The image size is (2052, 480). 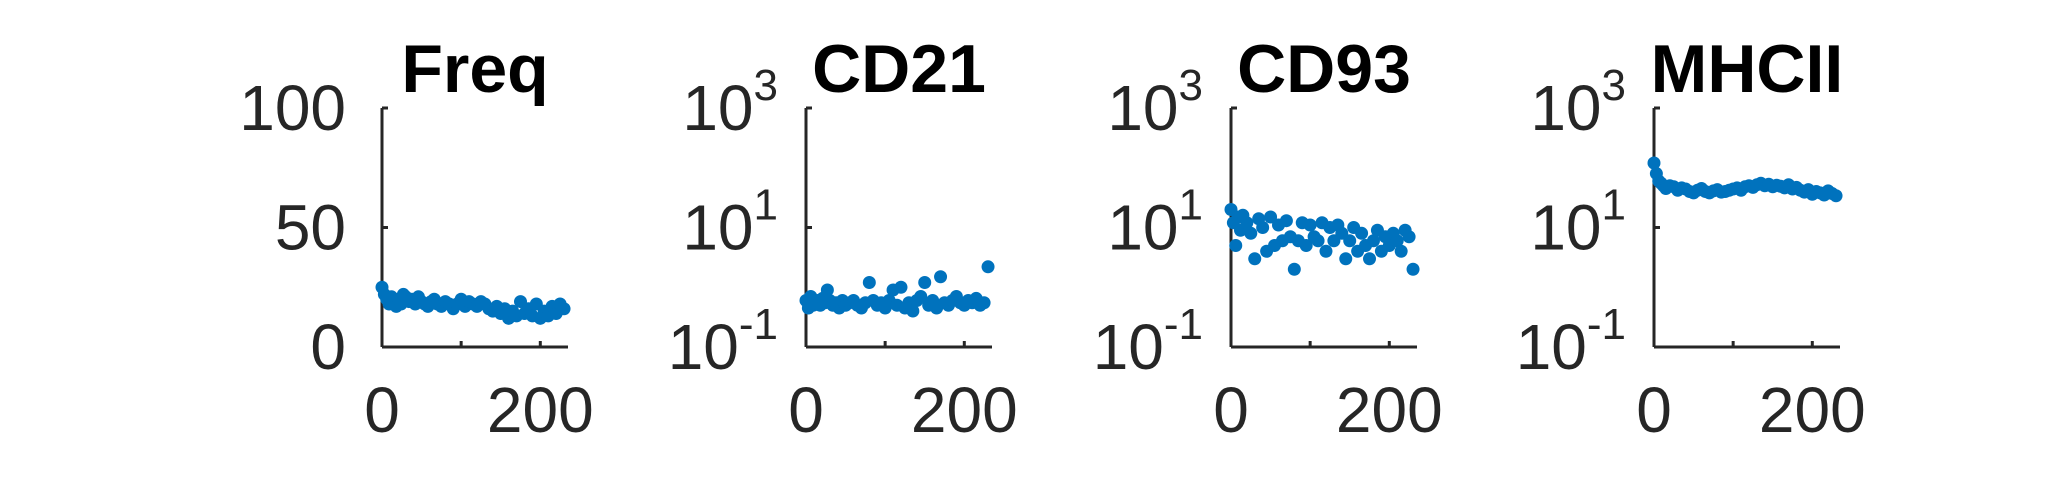 I want to click on y-tick-label: 0, so click(x=328, y=347).